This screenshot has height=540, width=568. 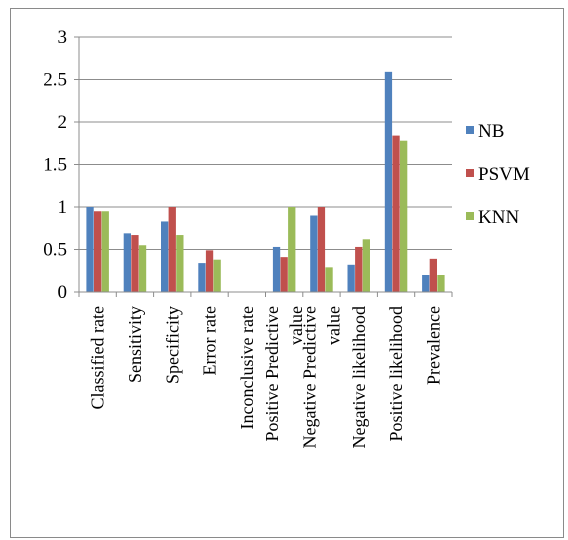 What do you see at coordinates (321, 377) in the screenshot?
I see `category-label: Negative Predictive value` at bounding box center [321, 377].